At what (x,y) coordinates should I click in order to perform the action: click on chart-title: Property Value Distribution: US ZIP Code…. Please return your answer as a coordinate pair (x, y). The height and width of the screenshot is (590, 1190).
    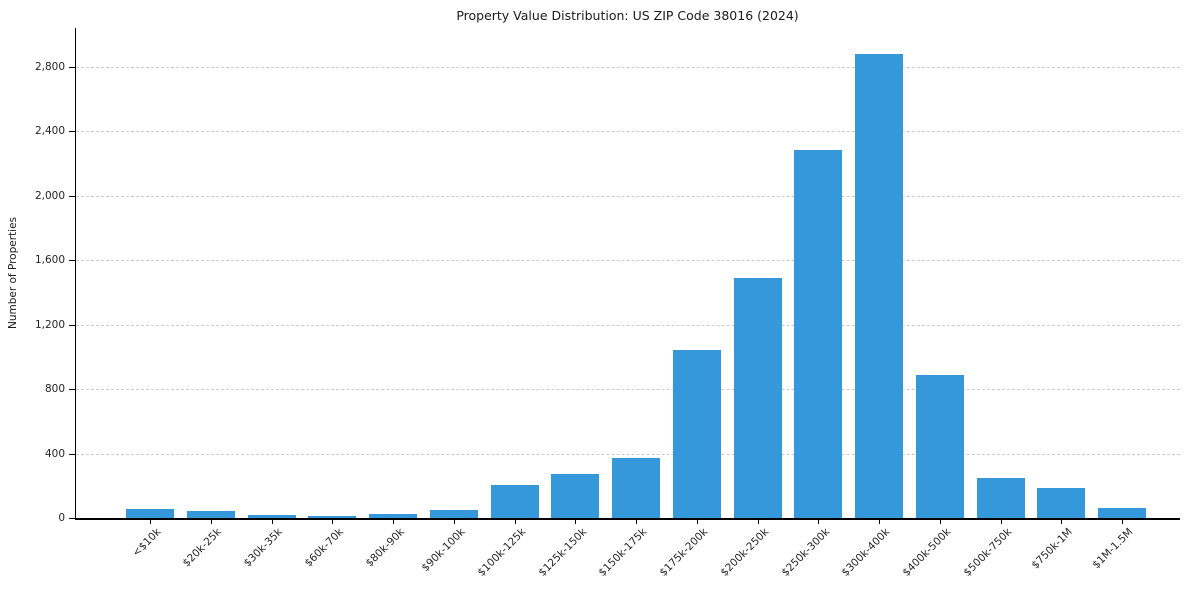
    Looking at the image, I should click on (627, 15).